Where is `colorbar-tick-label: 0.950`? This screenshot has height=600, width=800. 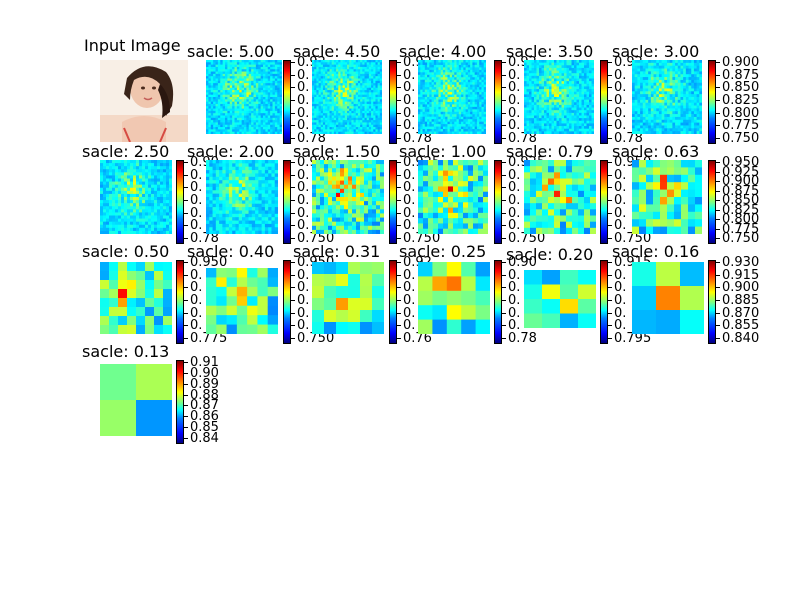
colorbar-tick-label: 0.950 is located at coordinates (741, 162).